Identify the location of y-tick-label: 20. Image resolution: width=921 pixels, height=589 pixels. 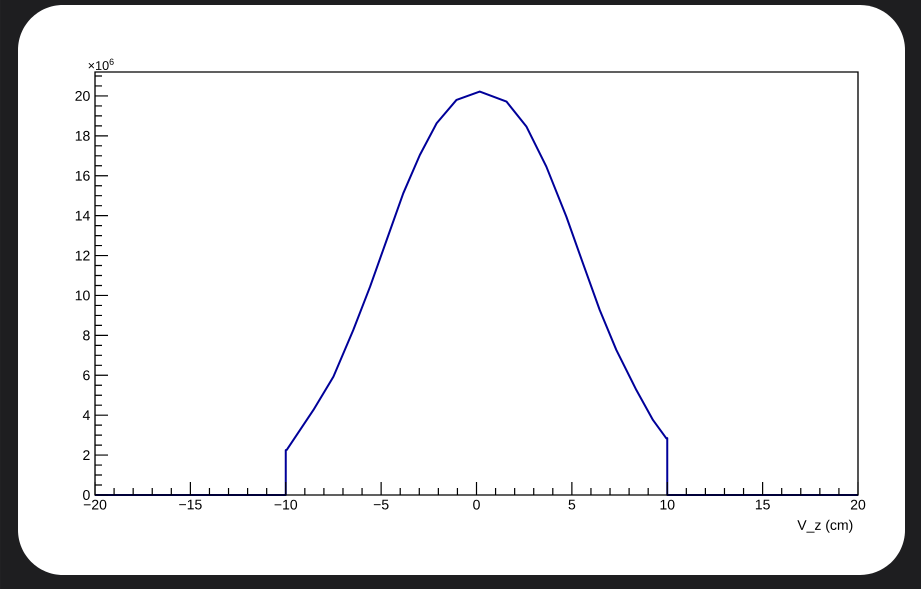
(82, 95).